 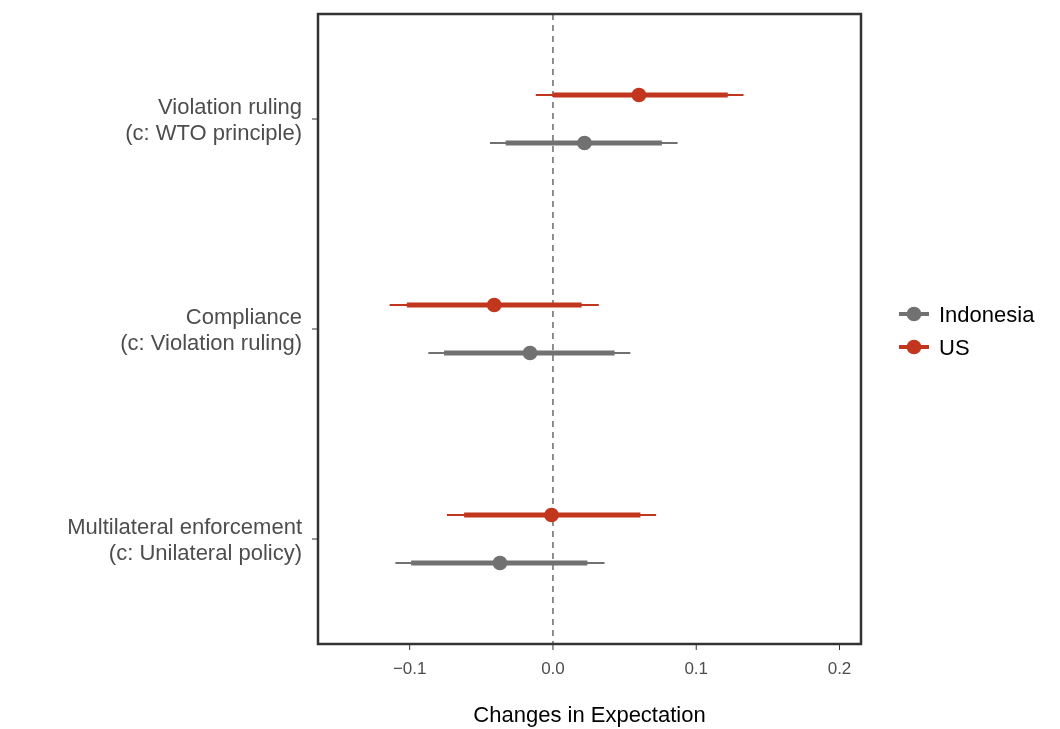 What do you see at coordinates (409, 668) in the screenshot?
I see `x-tick-label: −0.1` at bounding box center [409, 668].